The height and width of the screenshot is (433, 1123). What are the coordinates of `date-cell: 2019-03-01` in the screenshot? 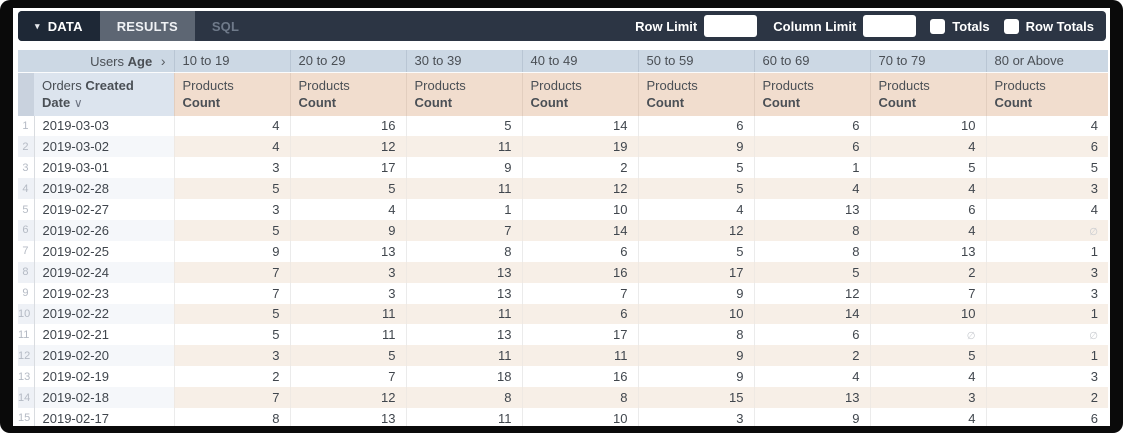 It's located at (76, 168).